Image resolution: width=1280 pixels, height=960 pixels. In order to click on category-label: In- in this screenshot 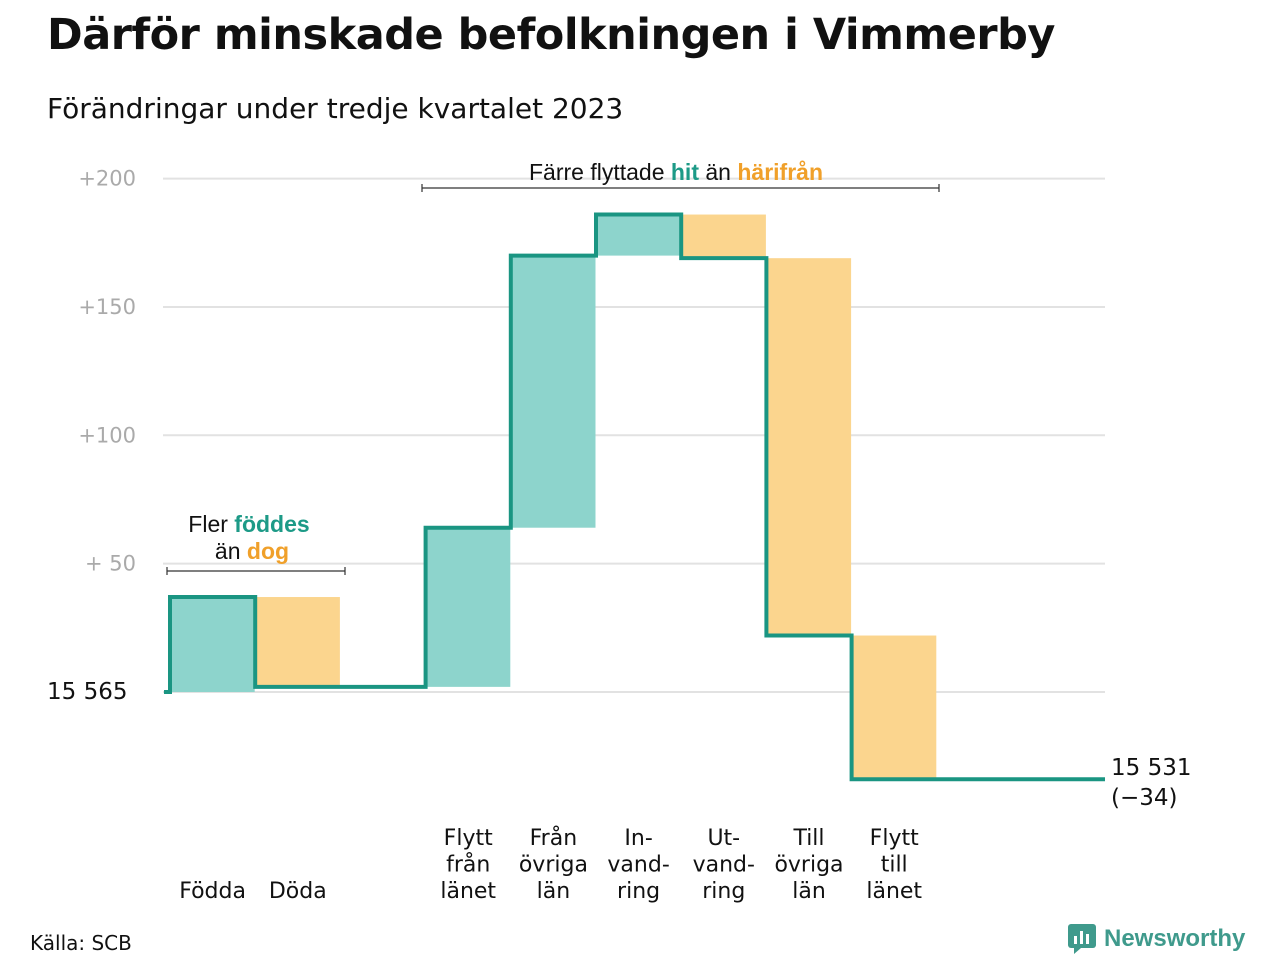, I will do `click(638, 838)`.